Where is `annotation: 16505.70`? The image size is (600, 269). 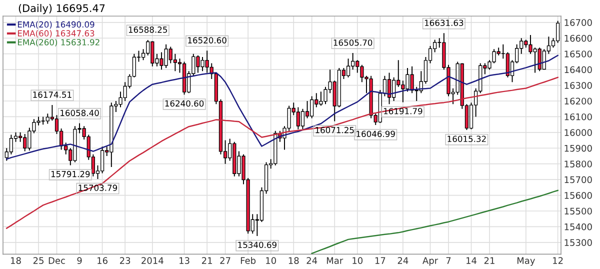 annotation: 16505.70 is located at coordinates (353, 42).